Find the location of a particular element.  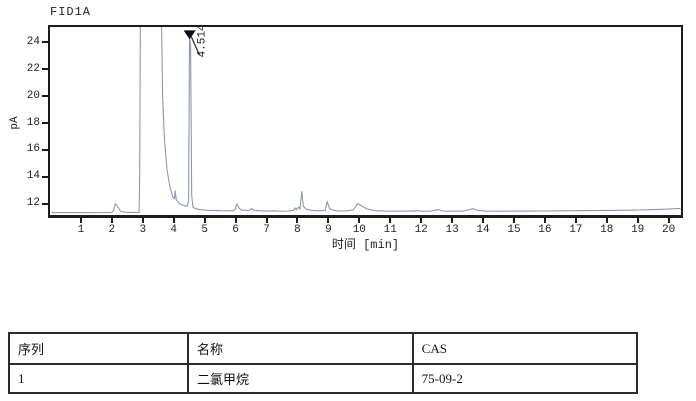

table-cell: 二氯甲烷 is located at coordinates (300, 378).